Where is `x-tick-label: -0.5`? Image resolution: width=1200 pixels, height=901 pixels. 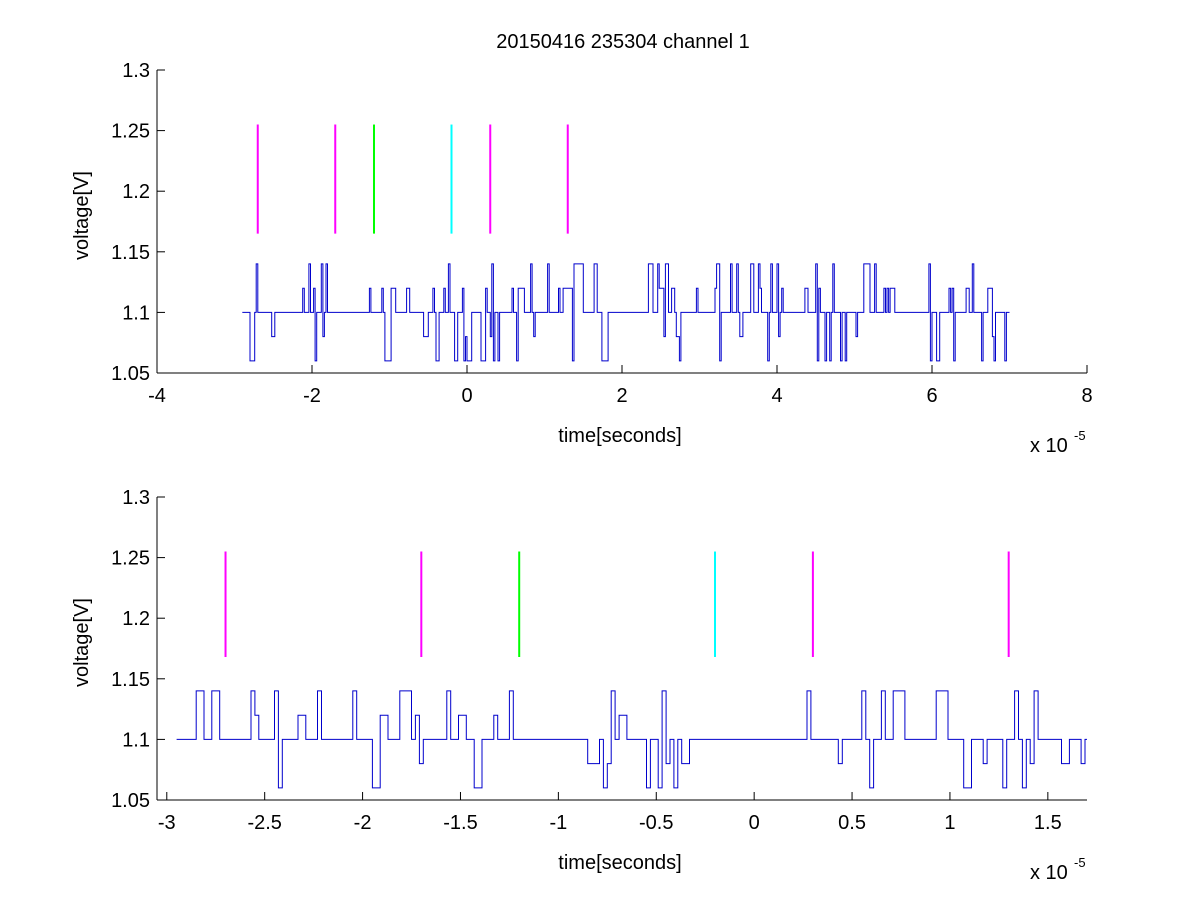 x-tick-label: -0.5 is located at coordinates (656, 823).